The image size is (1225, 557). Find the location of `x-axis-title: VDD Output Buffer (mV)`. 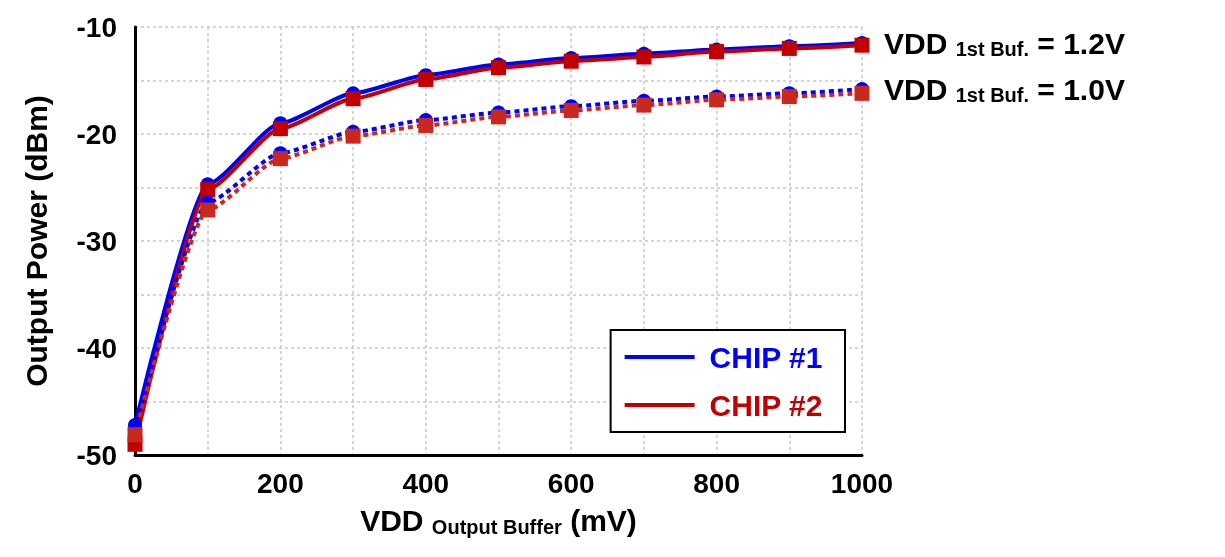

x-axis-title: VDD Output Buffer (mV) is located at coordinates (498, 520).